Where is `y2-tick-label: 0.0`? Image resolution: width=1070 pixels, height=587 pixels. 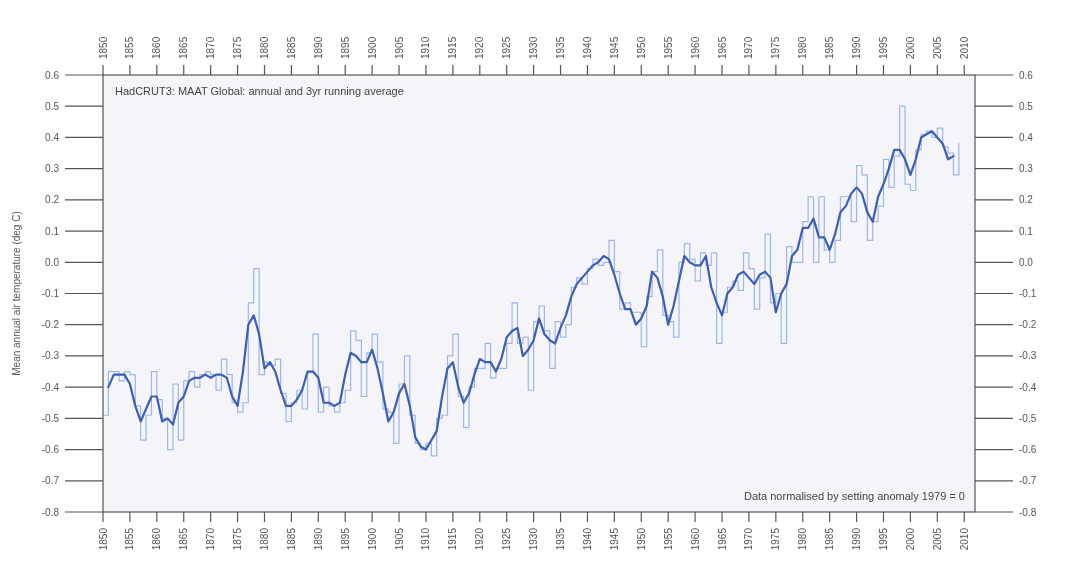
y2-tick-label: 0.0 is located at coordinates (1026, 262).